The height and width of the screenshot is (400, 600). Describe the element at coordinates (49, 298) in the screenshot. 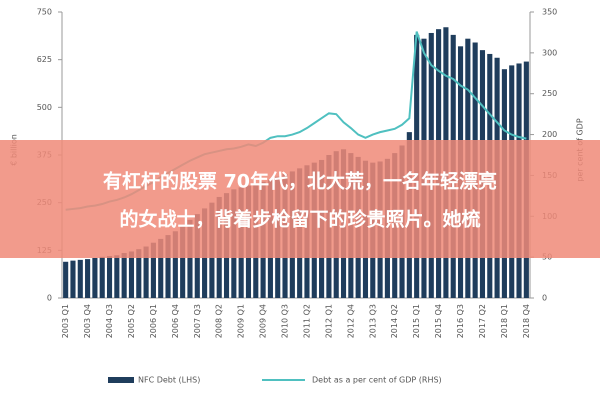

I see `y-tick-label: 0` at that location.